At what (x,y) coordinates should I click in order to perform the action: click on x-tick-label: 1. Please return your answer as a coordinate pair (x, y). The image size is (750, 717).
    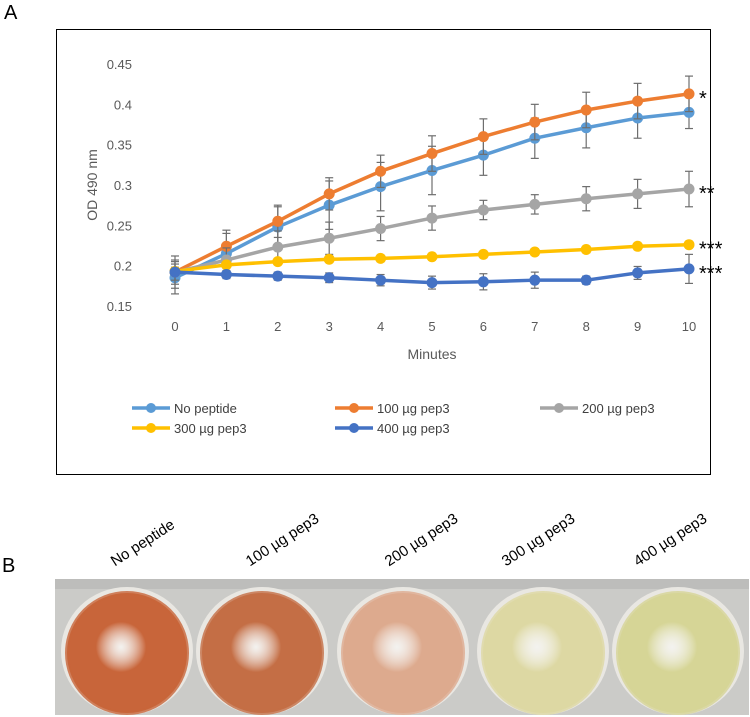
    Looking at the image, I should click on (226, 326).